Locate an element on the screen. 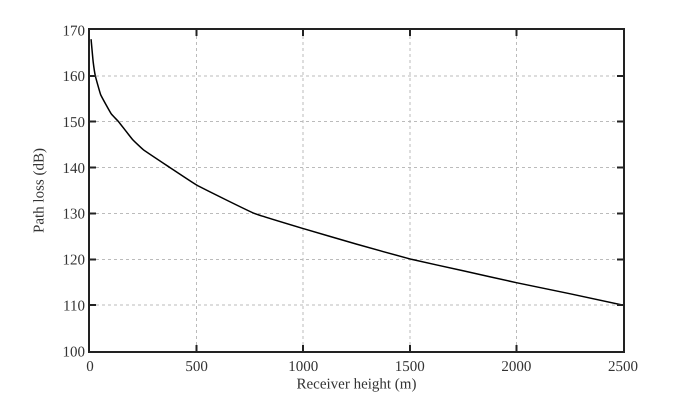 The height and width of the screenshot is (406, 698). y-tick-label: 150 is located at coordinates (73, 122).